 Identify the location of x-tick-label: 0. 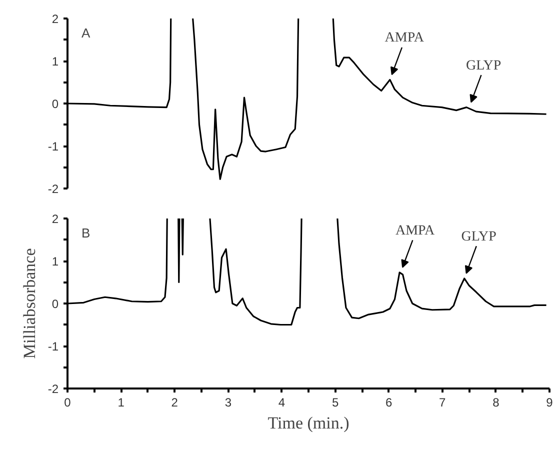
(68, 403).